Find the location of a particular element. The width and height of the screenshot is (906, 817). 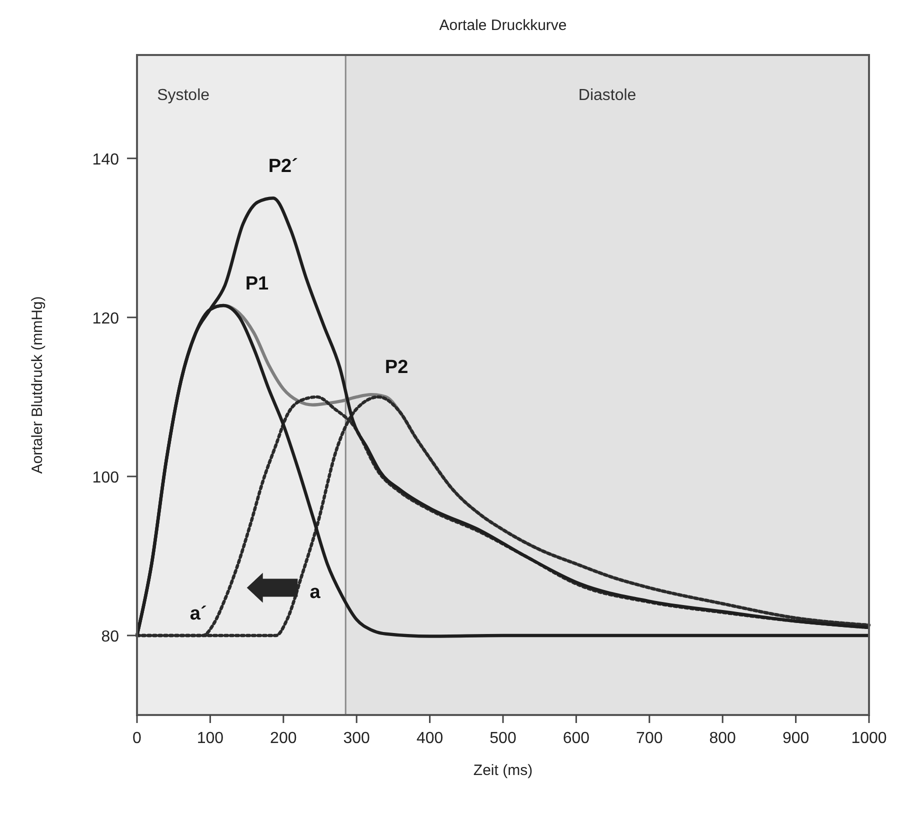

annotation: P2´ is located at coordinates (283, 167).